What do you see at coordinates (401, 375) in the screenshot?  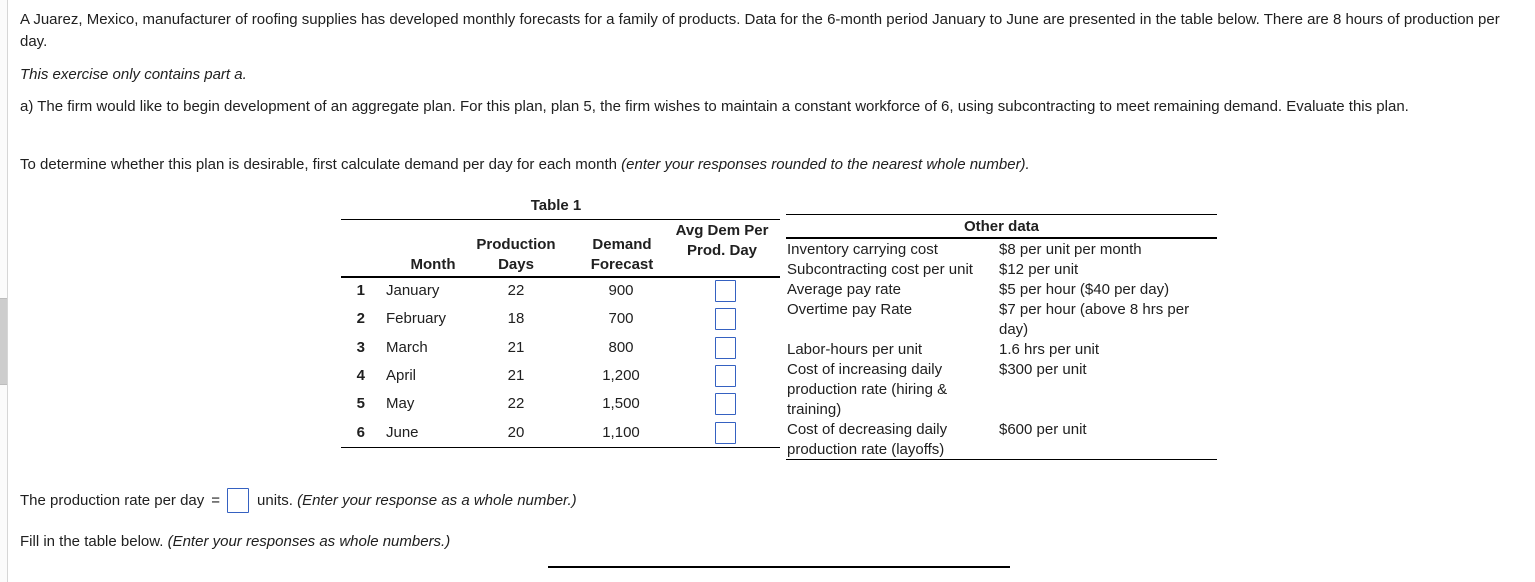 I see `month-cell: April` at bounding box center [401, 375].